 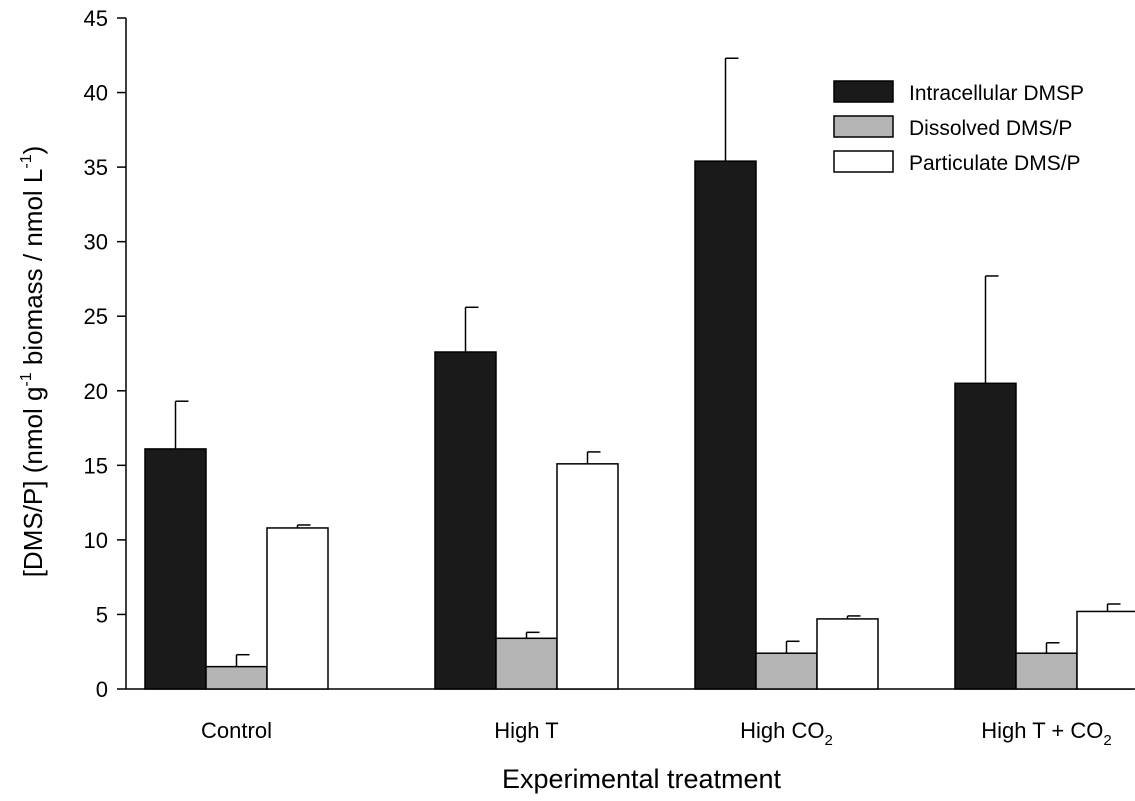 What do you see at coordinates (786, 733) in the screenshot?
I see `x-tick-label: High CO2` at bounding box center [786, 733].